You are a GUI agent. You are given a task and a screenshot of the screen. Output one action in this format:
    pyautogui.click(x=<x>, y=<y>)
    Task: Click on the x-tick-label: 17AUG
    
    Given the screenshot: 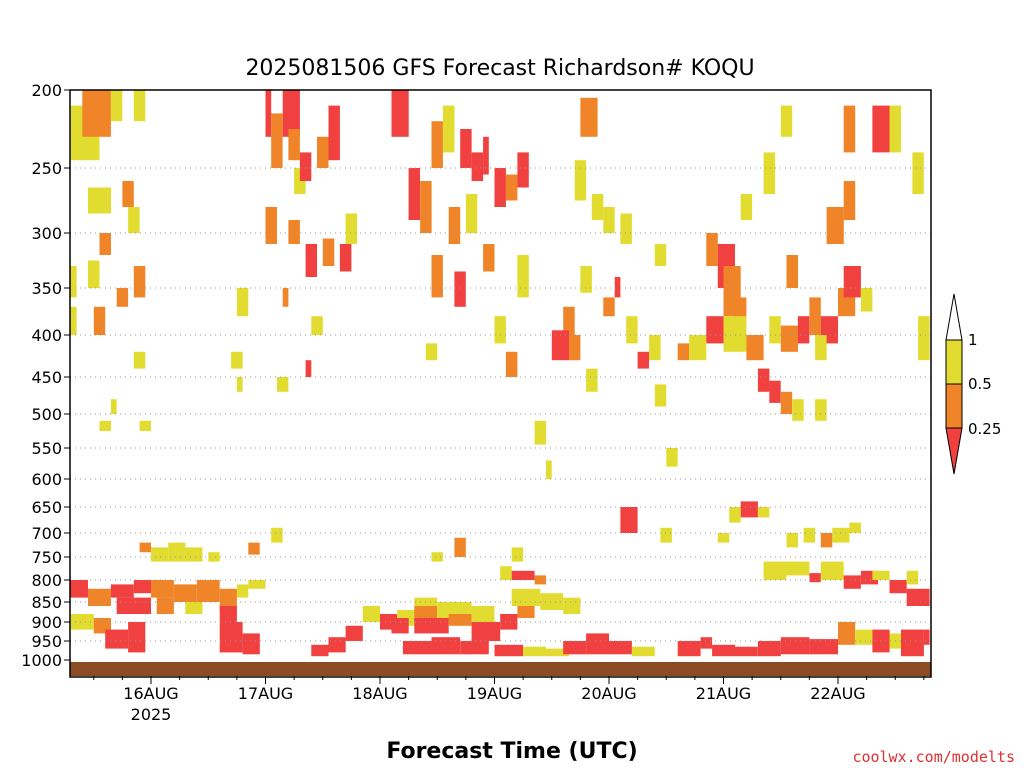 What is the action you would take?
    pyautogui.click(x=265, y=693)
    